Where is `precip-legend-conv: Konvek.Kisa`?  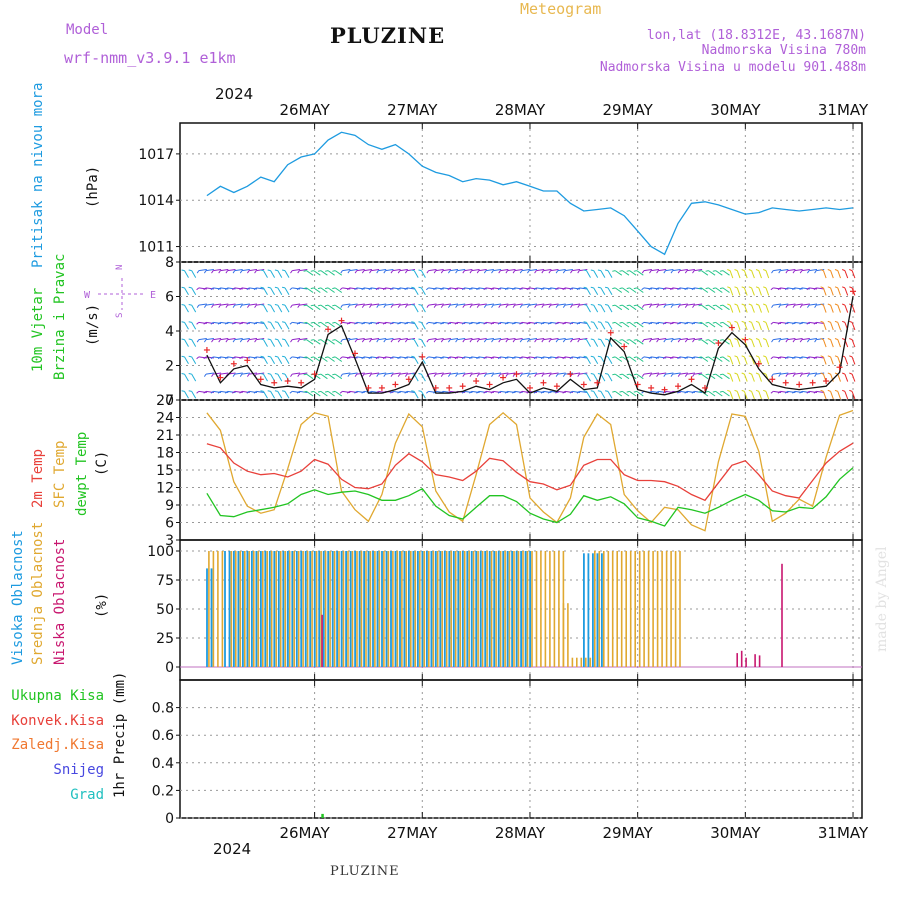
precip-legend-conv: Konvek.Kisa is located at coordinates (57, 721).